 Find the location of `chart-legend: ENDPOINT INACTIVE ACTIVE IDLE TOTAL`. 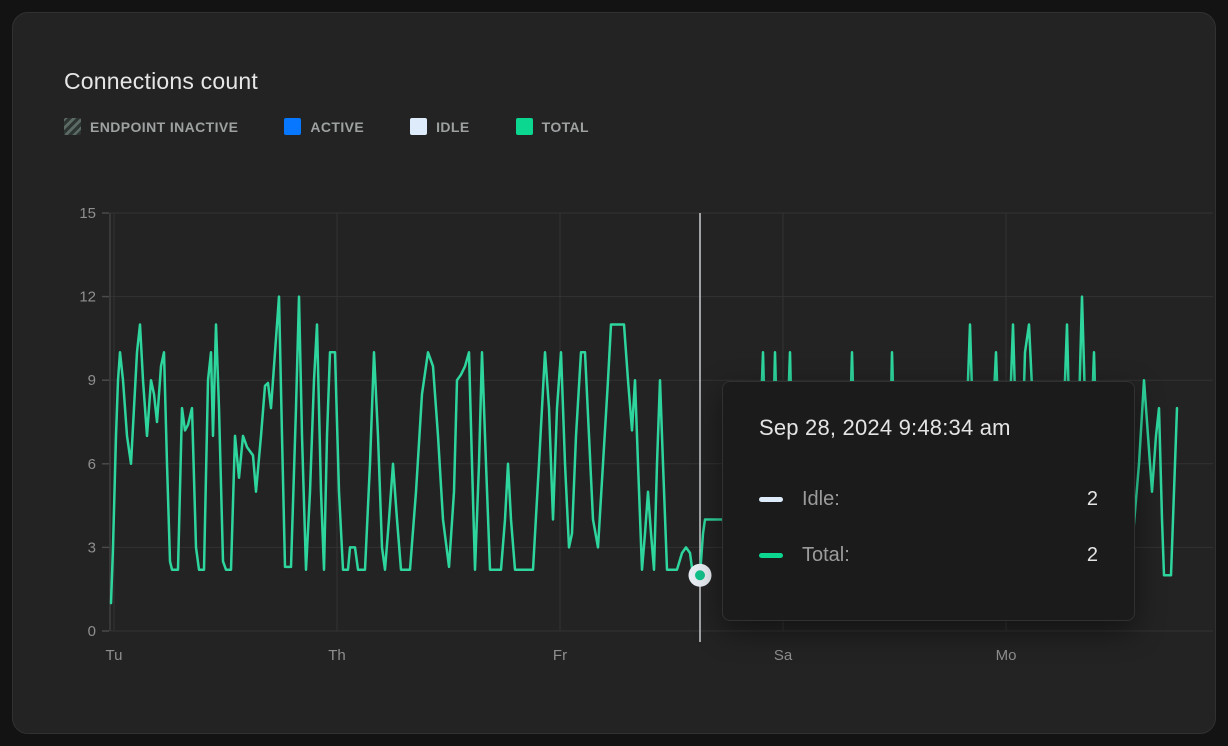

chart-legend: ENDPOINT INACTIVE ACTIVE IDLE TOTAL is located at coordinates (326, 126).